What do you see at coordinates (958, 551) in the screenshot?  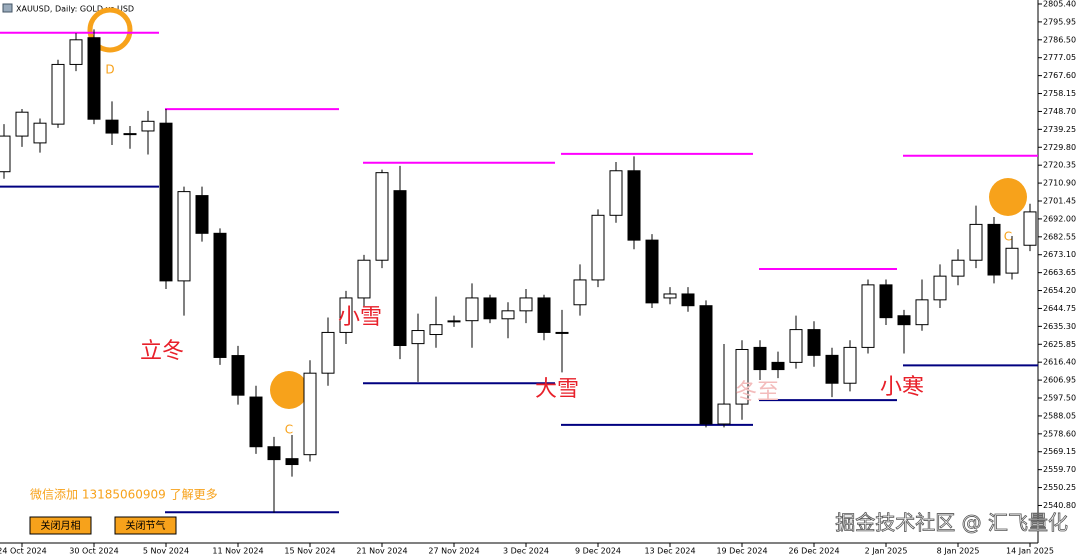 I see `x-tick-label: 8 Jan 2025` at bounding box center [958, 551].